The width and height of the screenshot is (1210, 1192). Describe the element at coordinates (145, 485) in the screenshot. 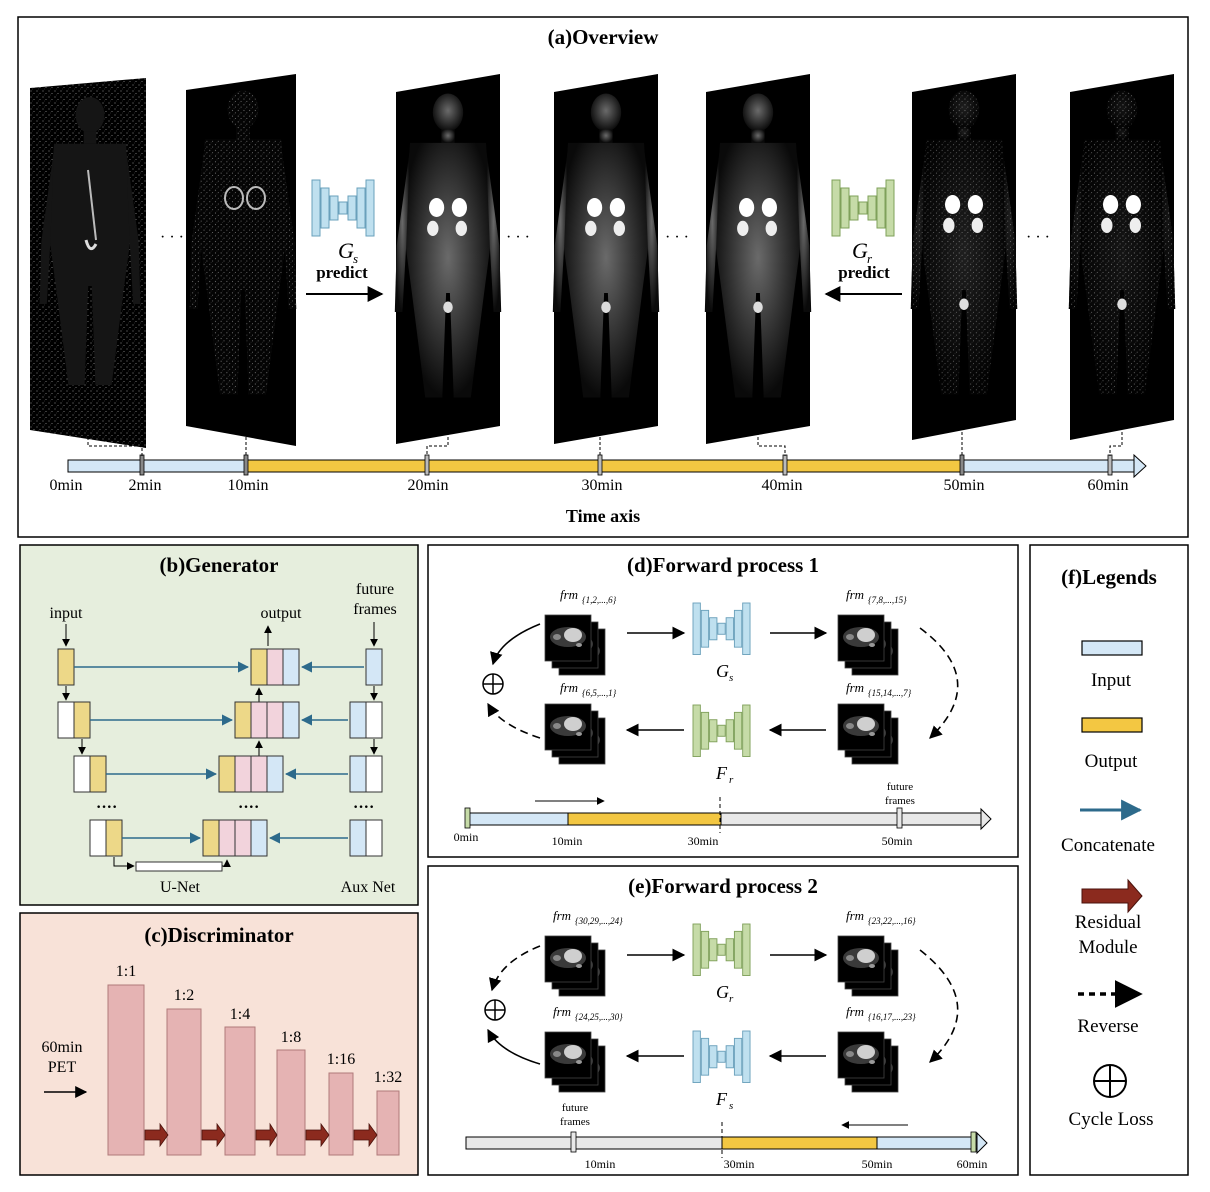

I see `tick-2min: 2min` at that location.